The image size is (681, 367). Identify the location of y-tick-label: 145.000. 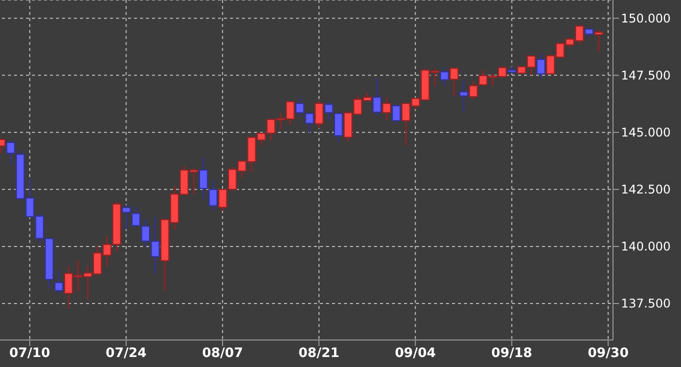
(646, 133).